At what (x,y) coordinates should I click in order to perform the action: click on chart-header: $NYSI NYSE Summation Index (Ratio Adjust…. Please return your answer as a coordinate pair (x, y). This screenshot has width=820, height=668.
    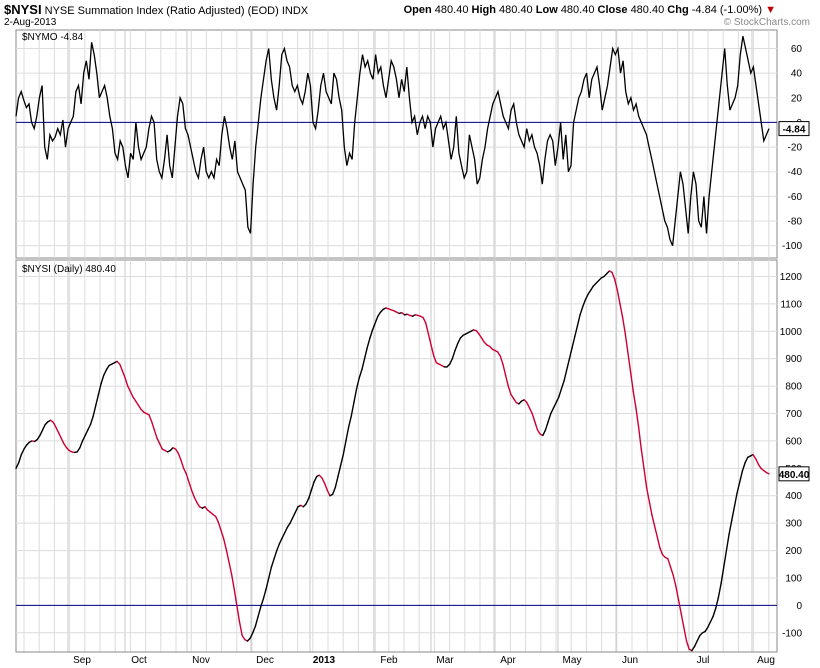
    Looking at the image, I should click on (410, 10).